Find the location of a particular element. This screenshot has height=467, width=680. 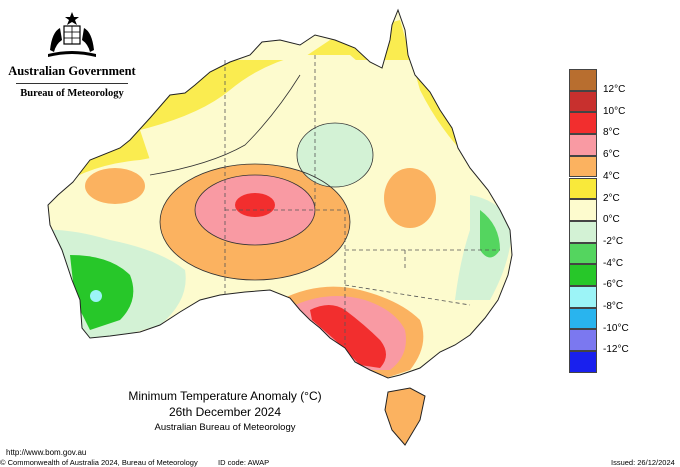

issued-date: Issued: 26/12/2024 is located at coordinates (643, 462).